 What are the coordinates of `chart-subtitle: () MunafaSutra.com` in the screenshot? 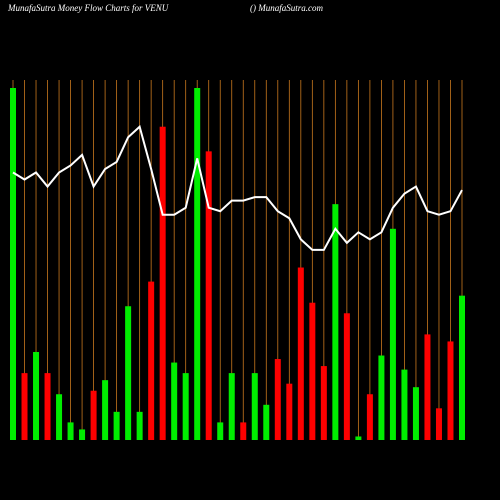 It's located at (286, 8).